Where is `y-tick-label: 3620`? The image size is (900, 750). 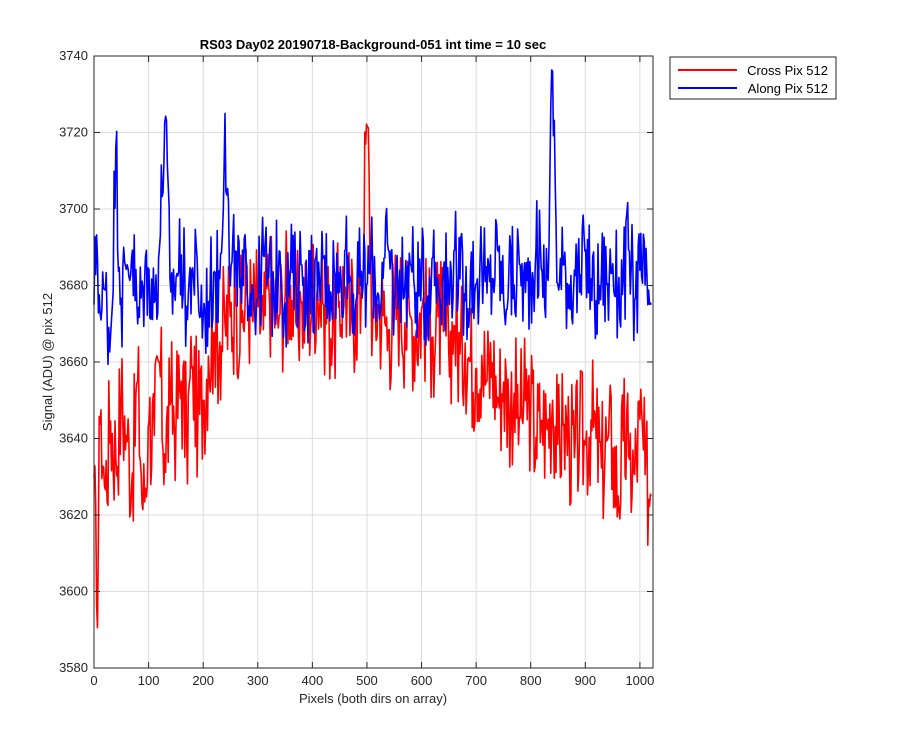
y-tick-label: 3620 is located at coordinates (73, 514).